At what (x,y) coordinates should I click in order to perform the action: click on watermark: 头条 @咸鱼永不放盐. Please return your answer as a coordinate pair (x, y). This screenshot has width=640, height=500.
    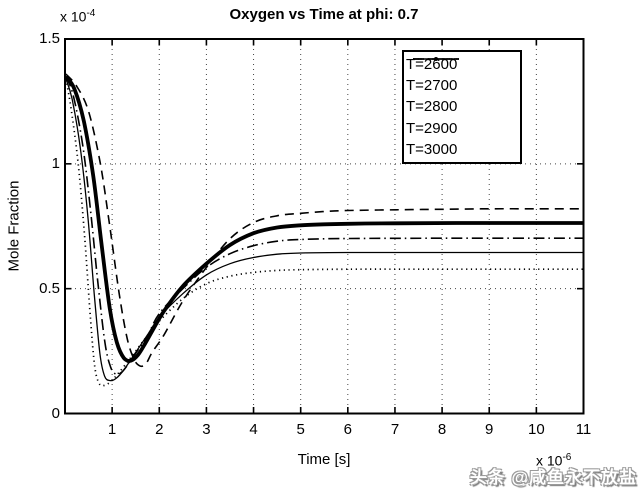
    Looking at the image, I should click on (553, 477).